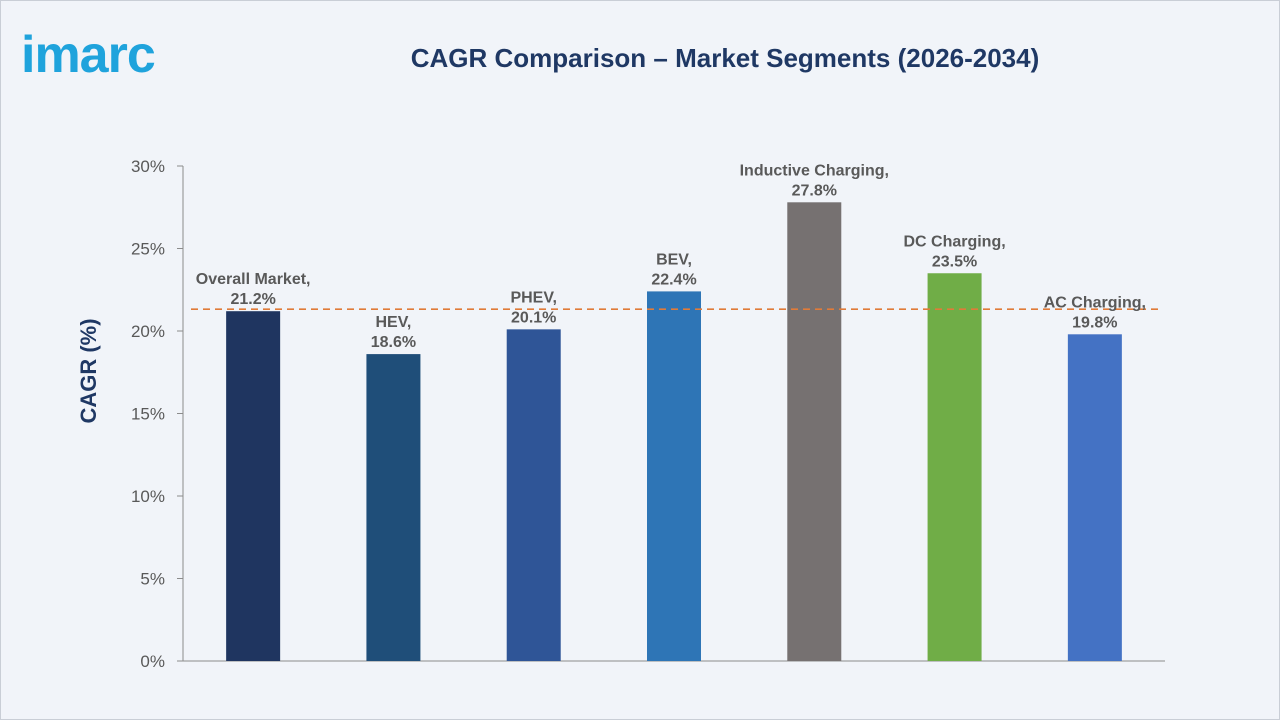 This screenshot has height=720, width=1280. I want to click on bar-ac-charging, so click(1094, 497).